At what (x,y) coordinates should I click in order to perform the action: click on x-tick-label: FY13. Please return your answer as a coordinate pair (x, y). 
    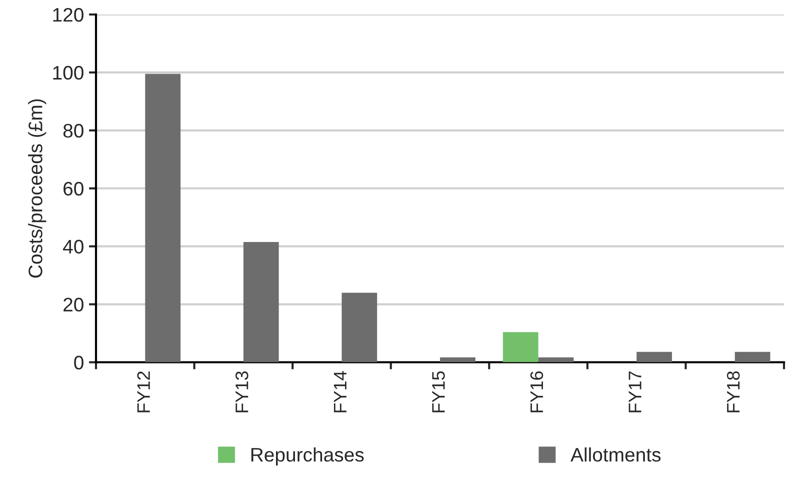
    Looking at the image, I should click on (241, 391).